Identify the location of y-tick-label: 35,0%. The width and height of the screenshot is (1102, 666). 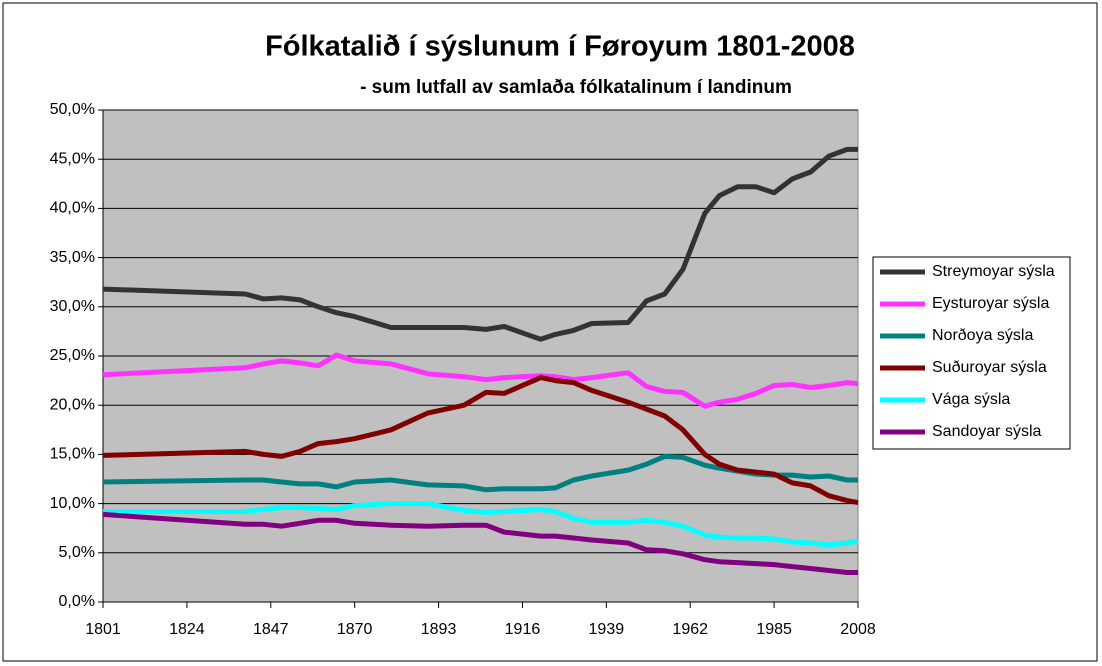
(72, 257).